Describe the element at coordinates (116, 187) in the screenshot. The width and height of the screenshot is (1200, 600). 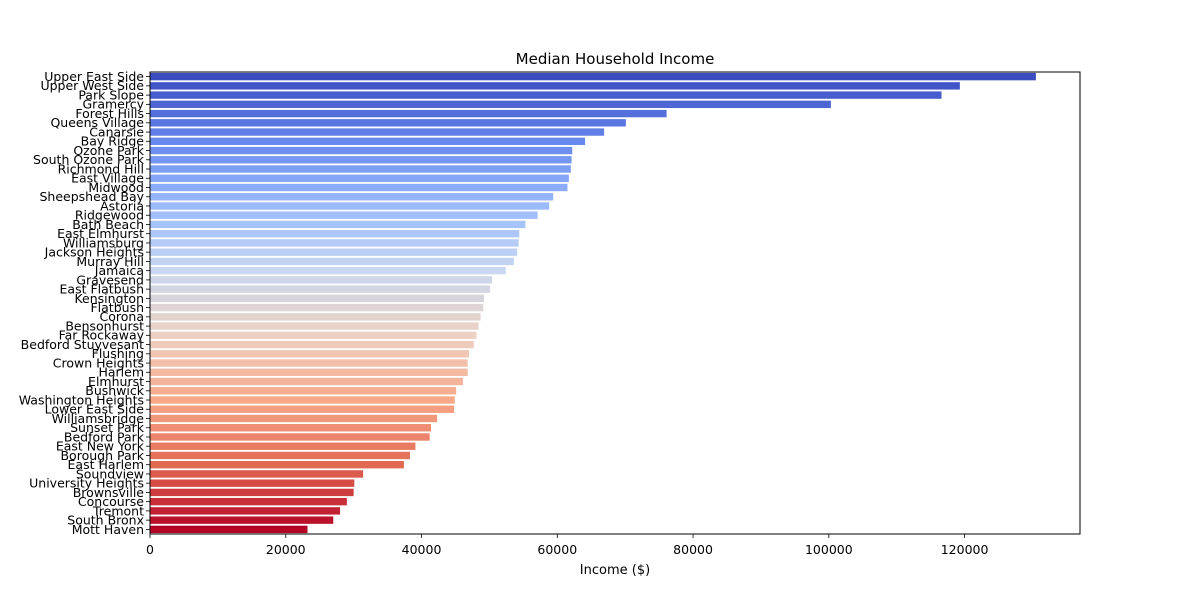
I see `y-tick-label: Midwood` at that location.